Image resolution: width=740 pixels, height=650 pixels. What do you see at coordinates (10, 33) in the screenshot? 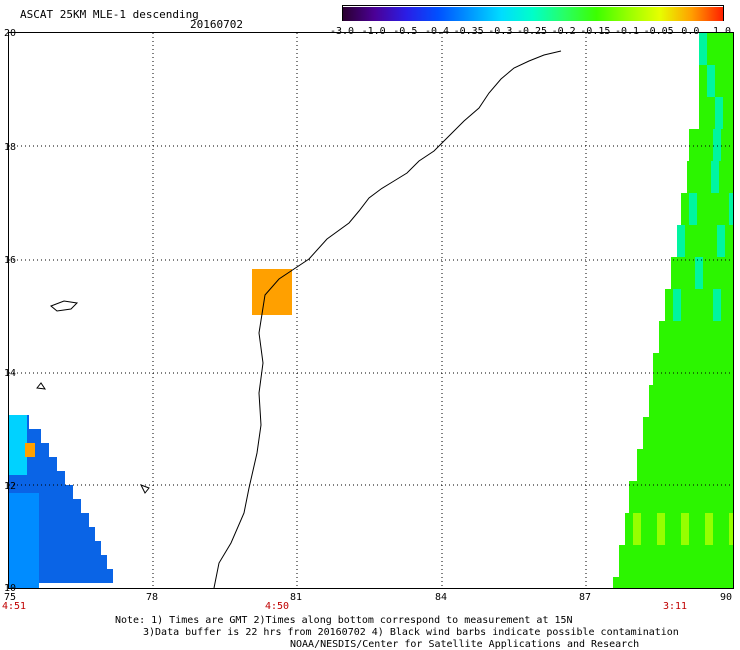
I see `lat-label: 20` at bounding box center [10, 33].